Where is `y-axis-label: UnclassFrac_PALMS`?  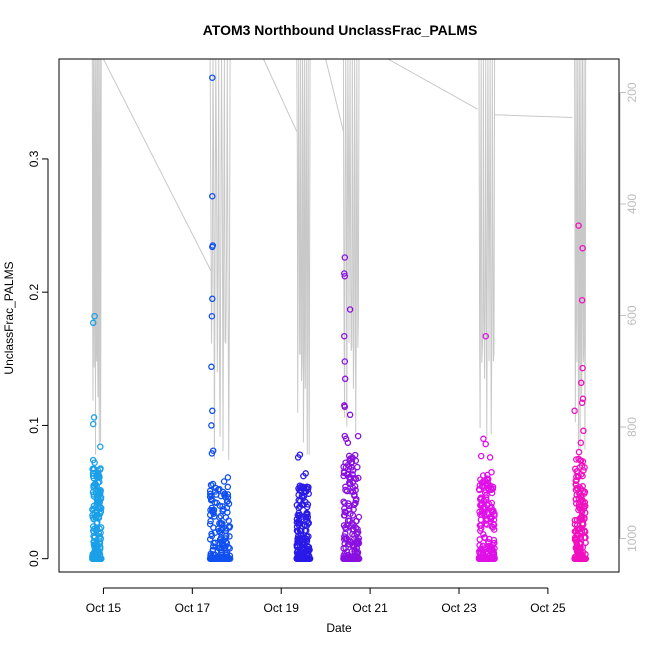 y-axis-label: UnclassFrac_PALMS is located at coordinates (9, 317).